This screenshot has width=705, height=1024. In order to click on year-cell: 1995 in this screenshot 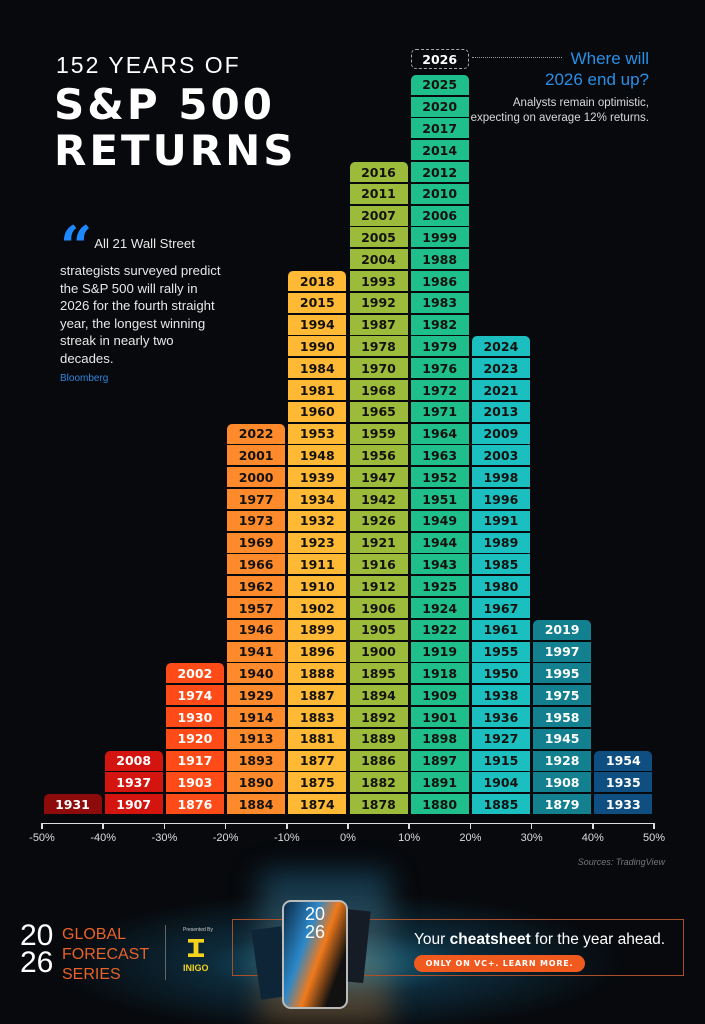, I will do `click(562, 673)`.